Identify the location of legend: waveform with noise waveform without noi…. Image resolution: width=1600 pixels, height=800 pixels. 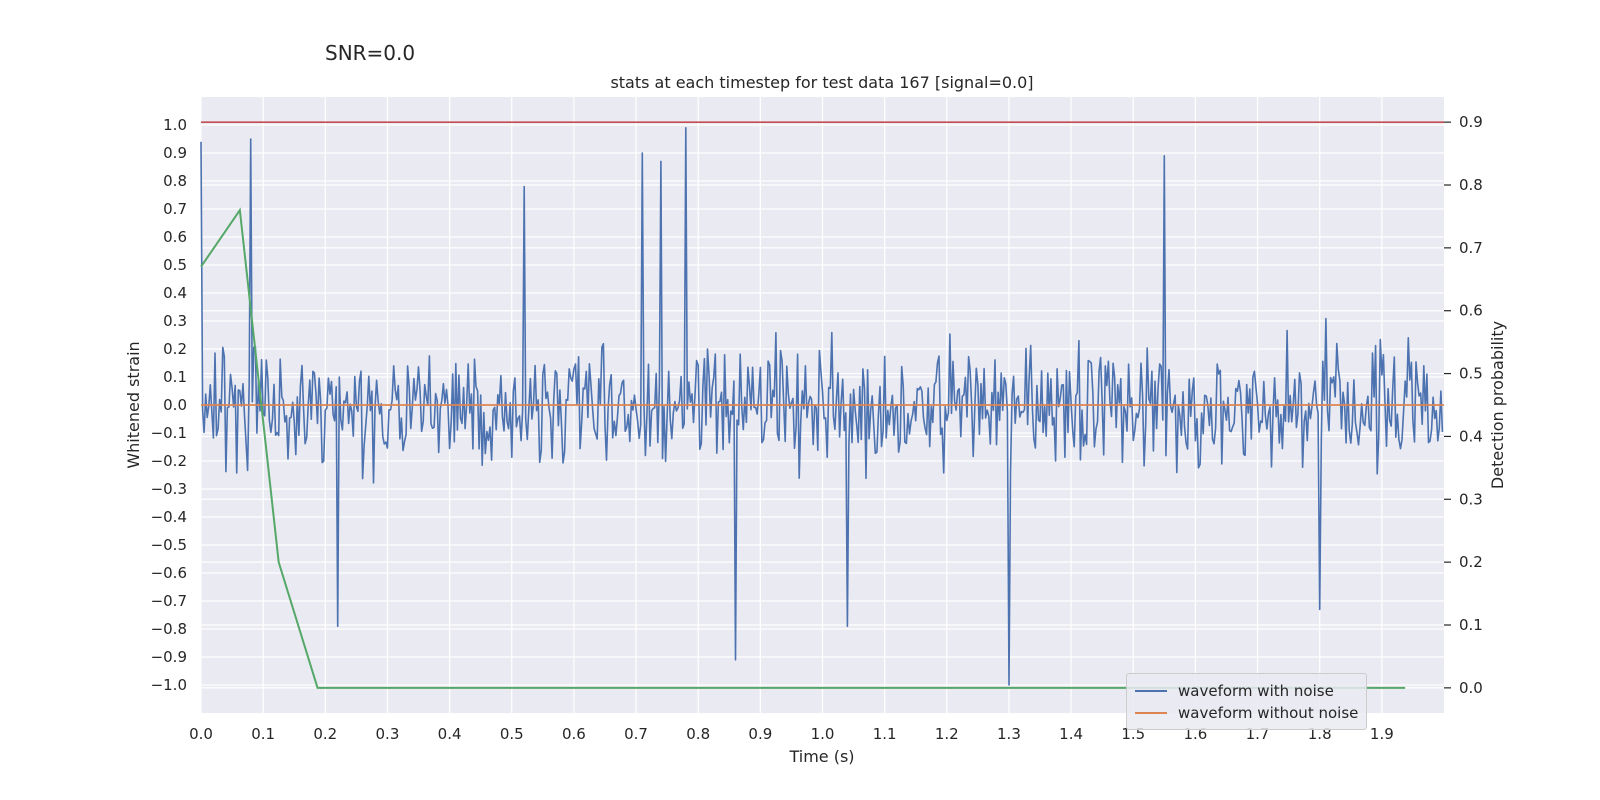
(1246, 701).